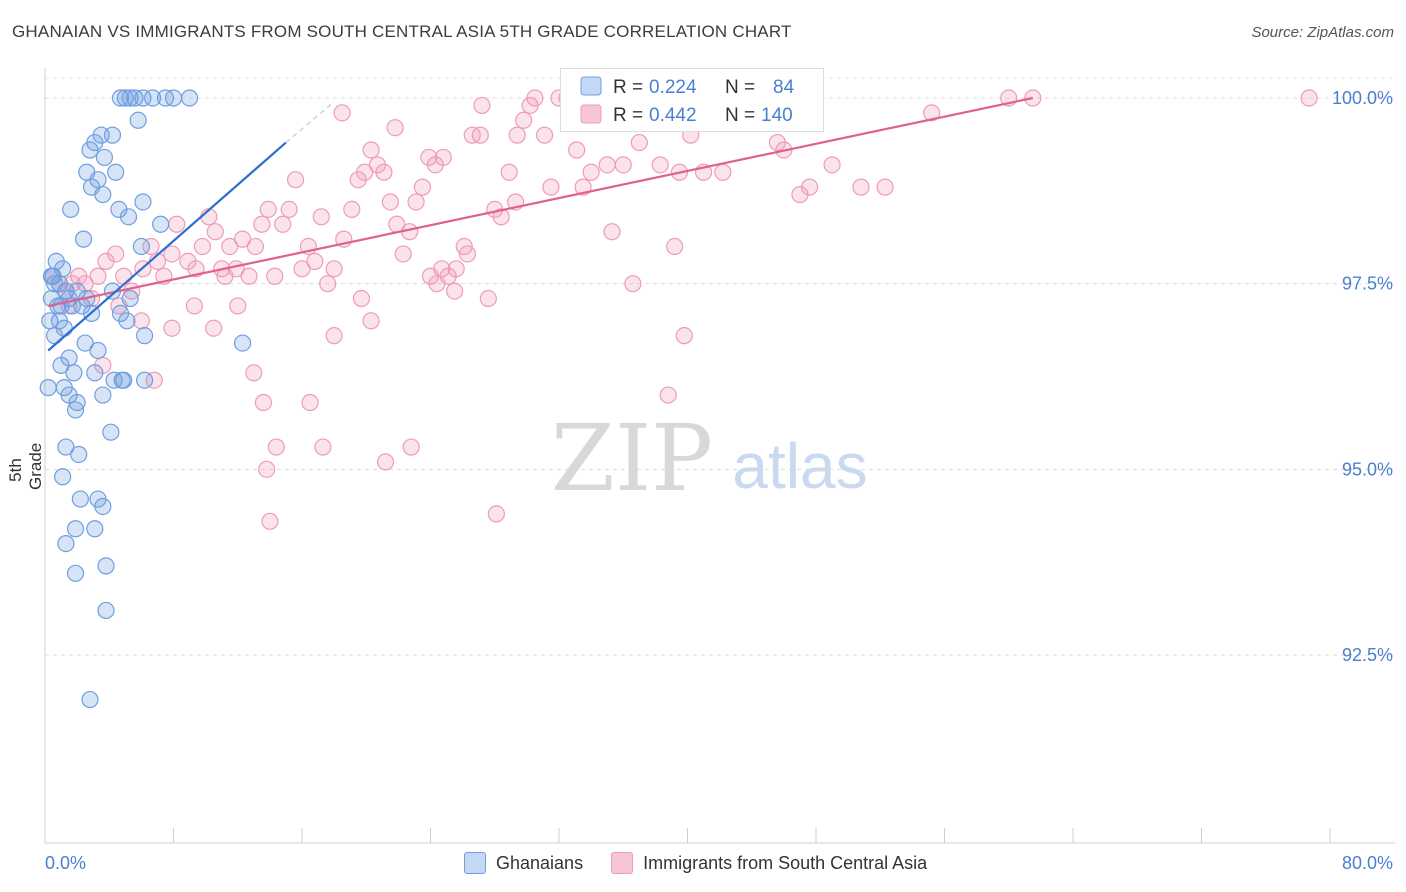  I want to click on legend-swatch-immigrants, so click(622, 863).